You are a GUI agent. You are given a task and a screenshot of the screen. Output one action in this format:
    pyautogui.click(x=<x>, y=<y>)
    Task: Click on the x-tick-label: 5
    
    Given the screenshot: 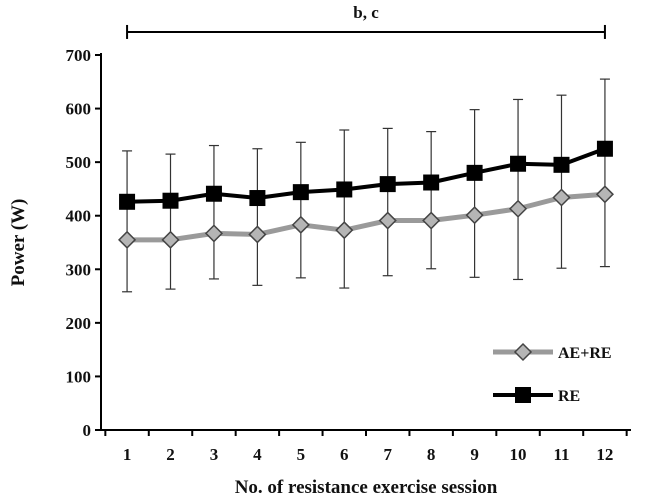 What is the action you would take?
    pyautogui.click(x=301, y=454)
    